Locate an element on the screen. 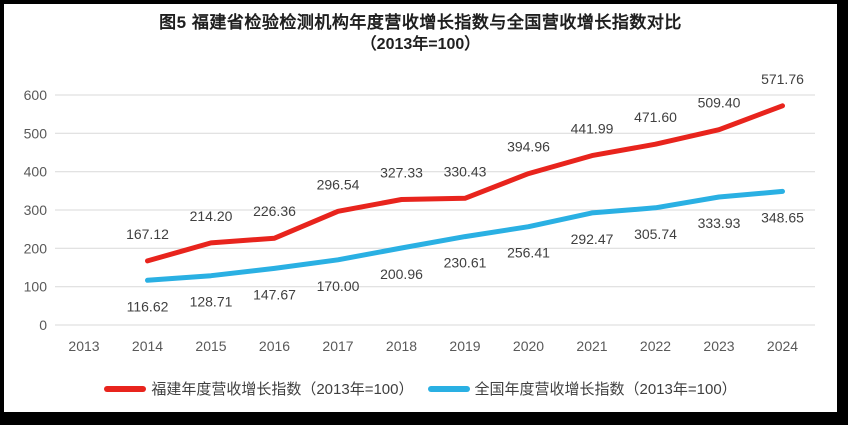 This screenshot has height=425, width=848. y-tick-label: 200 is located at coordinates (36, 248).